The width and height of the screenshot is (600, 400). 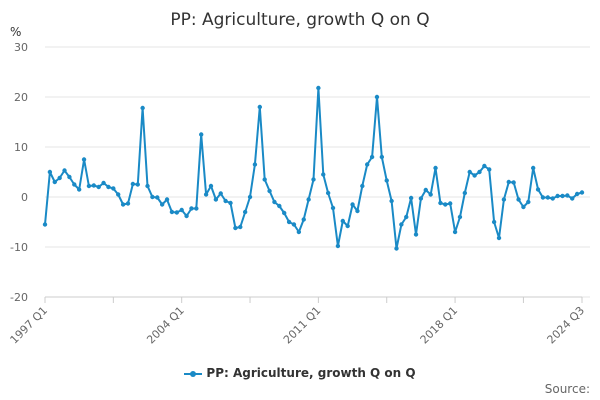 What do you see at coordinates (300, 373) in the screenshot?
I see `legend: PP: Agriculture, growth Q on Q` at bounding box center [300, 373].